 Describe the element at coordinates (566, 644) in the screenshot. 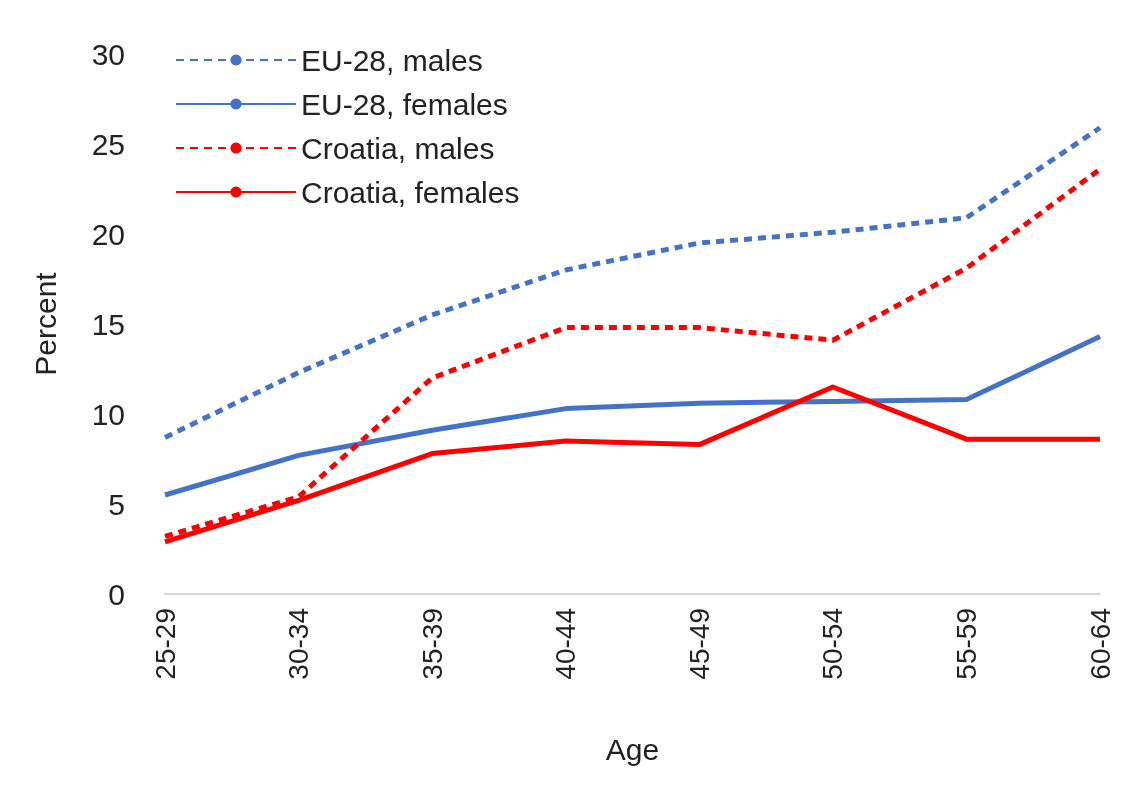

I see `x-tick-label: 40-44` at that location.